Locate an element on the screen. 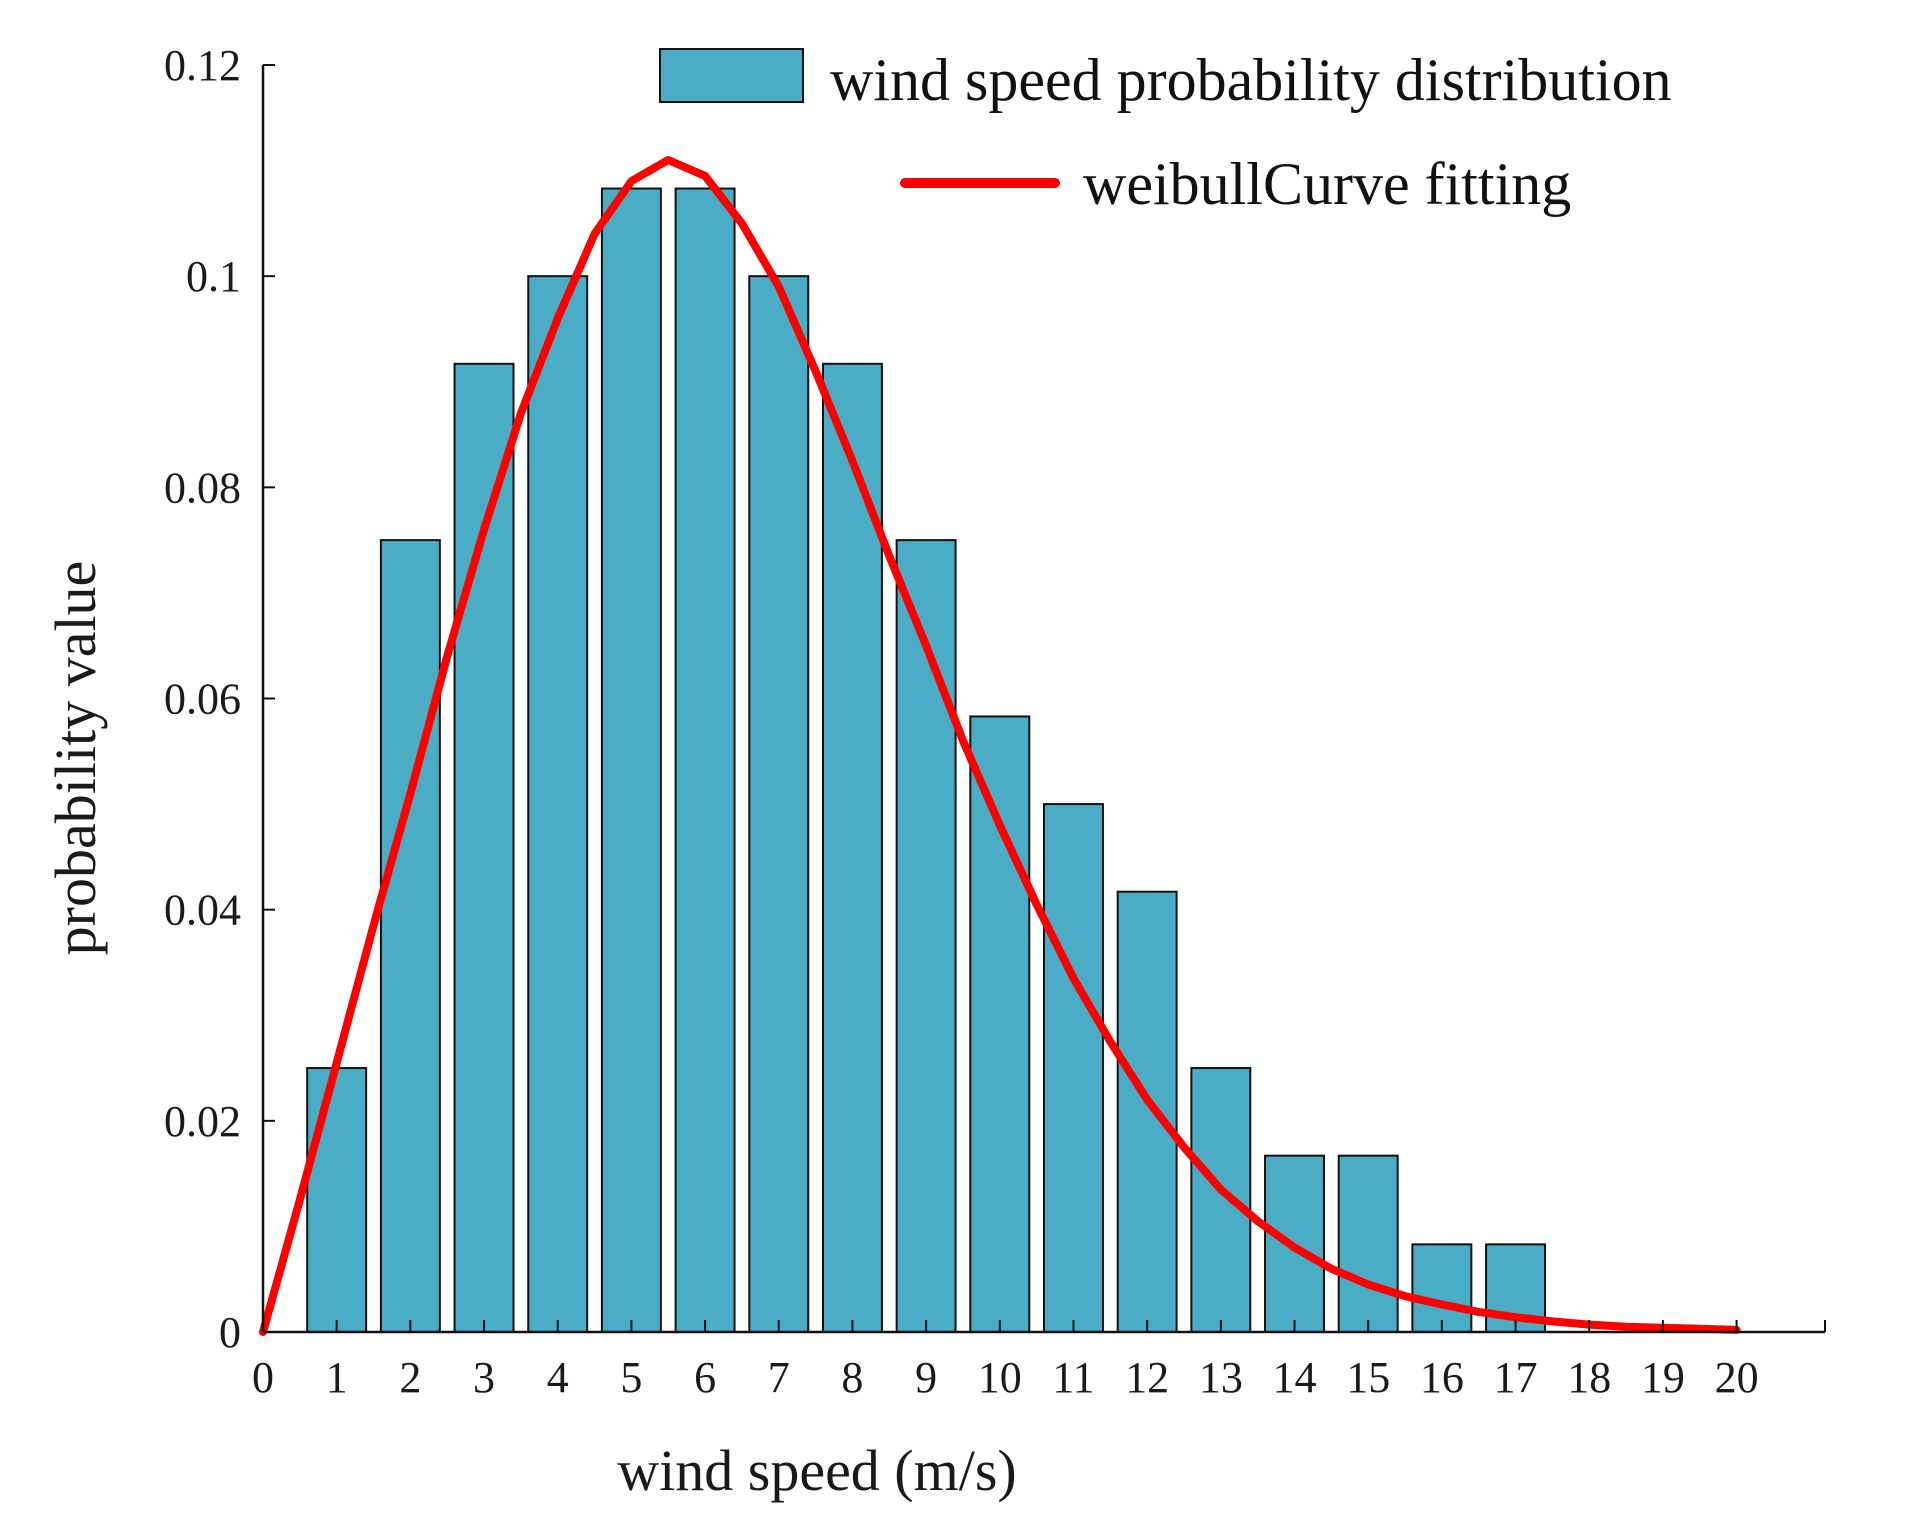  x-tick-label: 17 is located at coordinates (1516, 1377).